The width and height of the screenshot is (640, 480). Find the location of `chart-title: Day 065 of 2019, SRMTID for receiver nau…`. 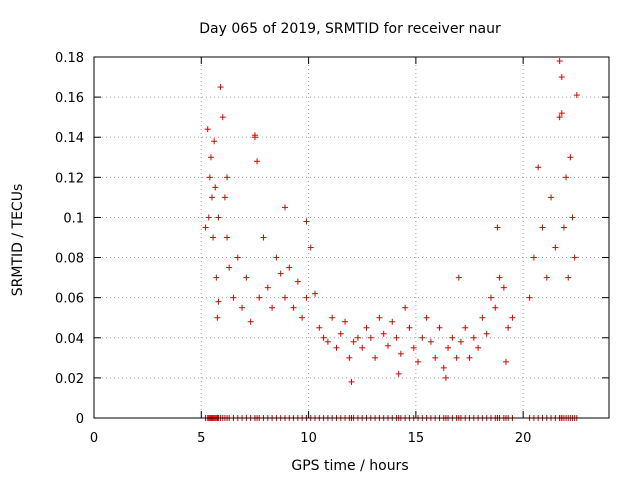

chart-title: Day 065 of 2019, SRMTID for receiver nau… is located at coordinates (350, 29).